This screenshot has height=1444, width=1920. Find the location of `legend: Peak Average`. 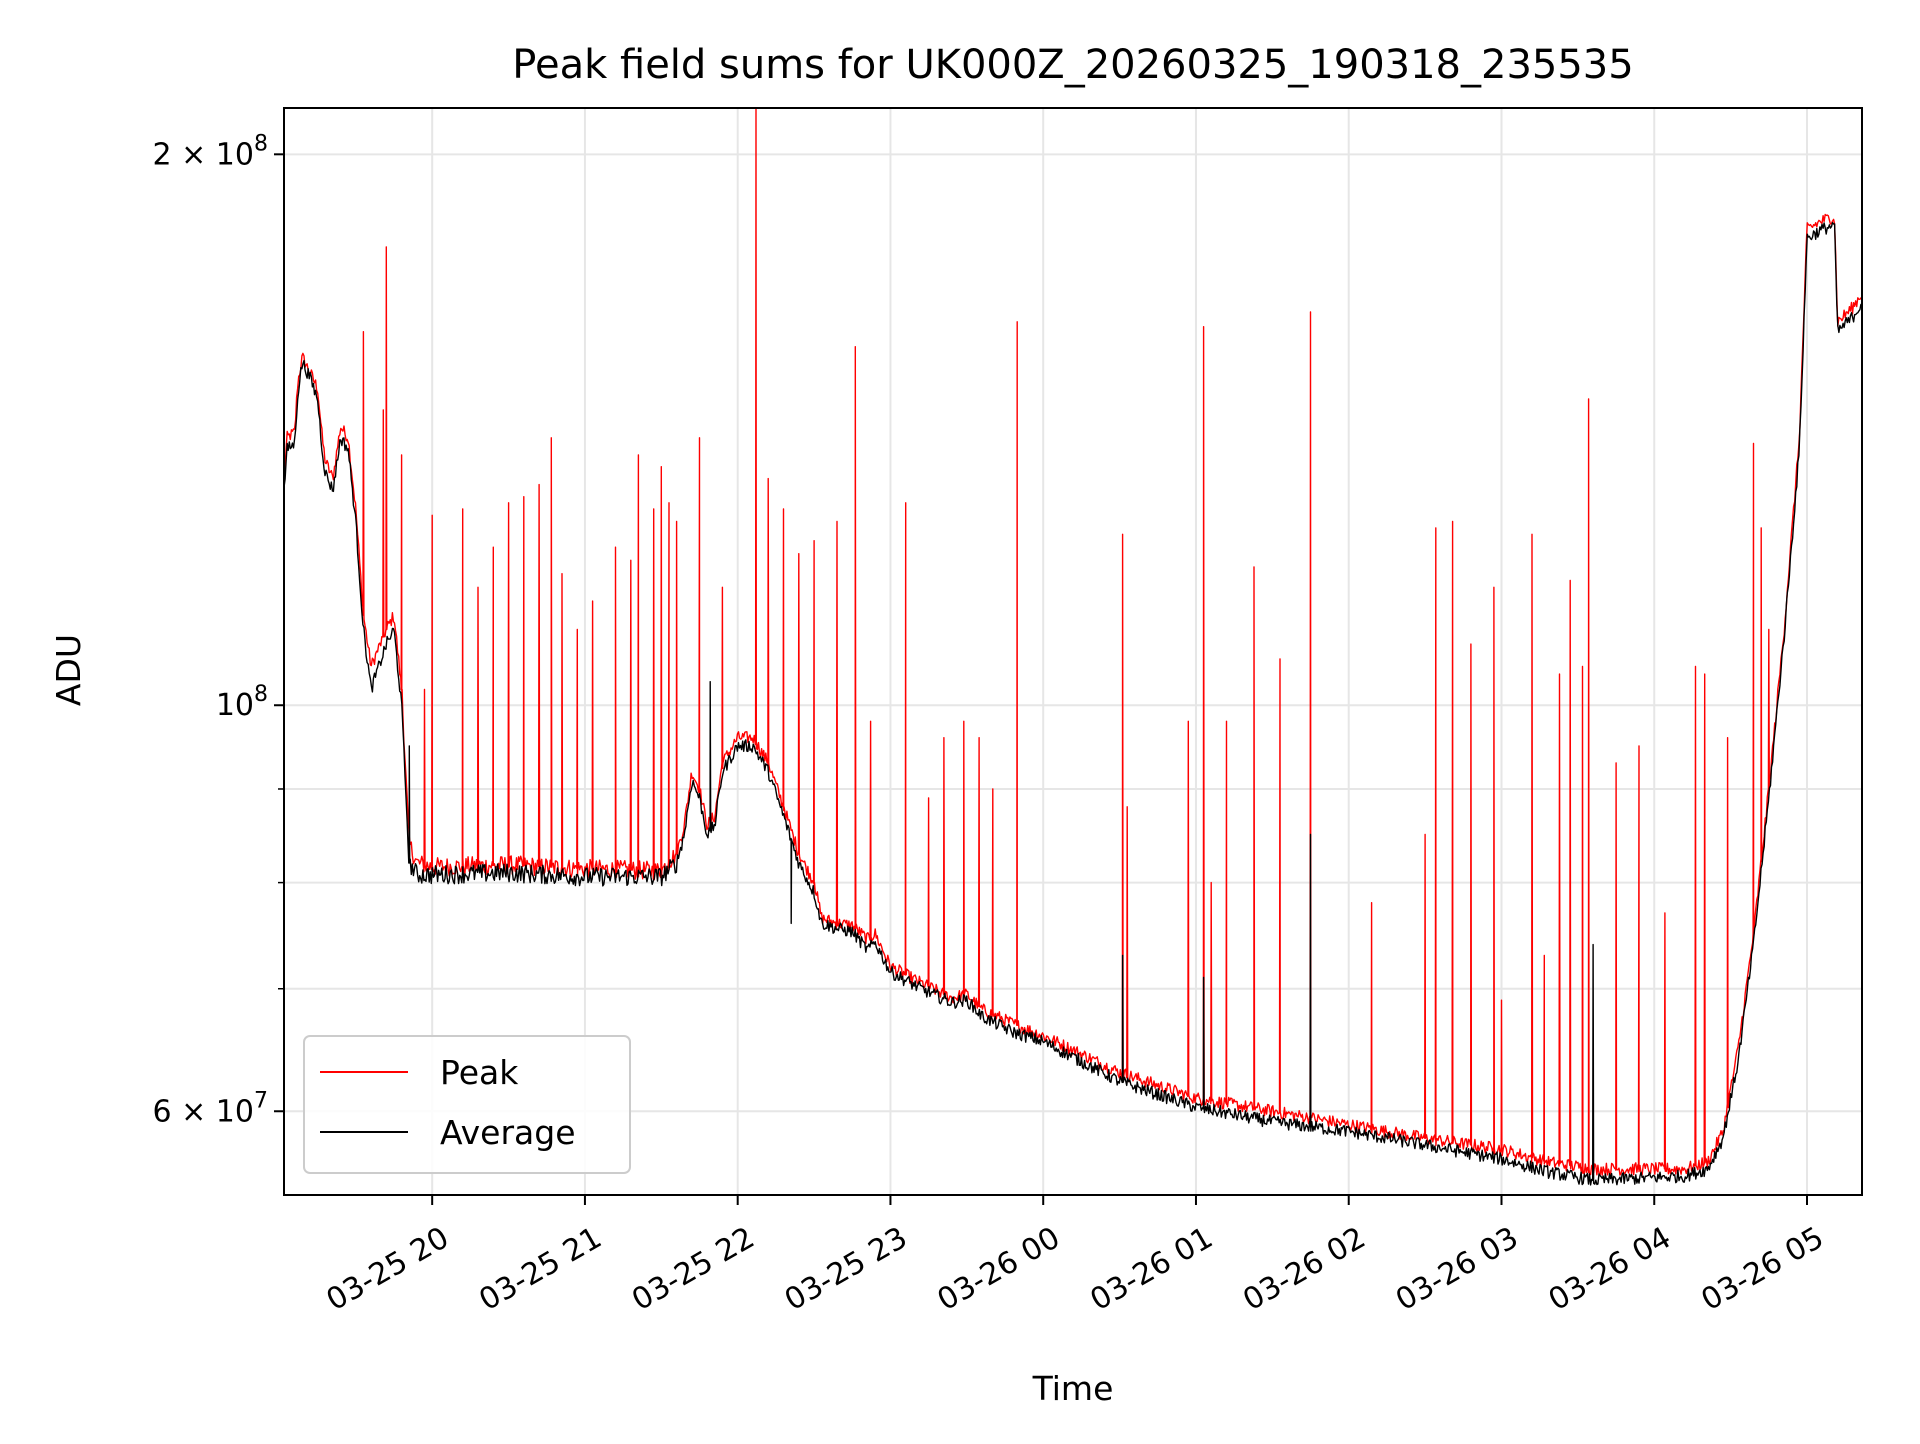

legend: Peak Average is located at coordinates (467, 1104).